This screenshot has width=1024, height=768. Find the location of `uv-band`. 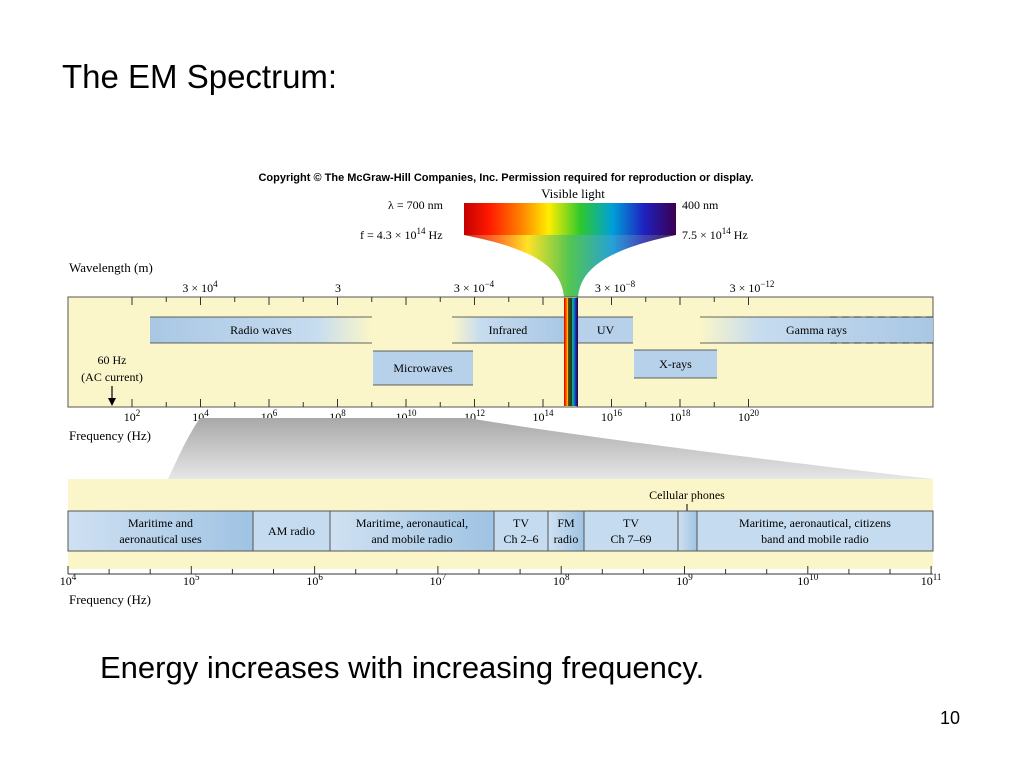

uv-band is located at coordinates (605, 330).